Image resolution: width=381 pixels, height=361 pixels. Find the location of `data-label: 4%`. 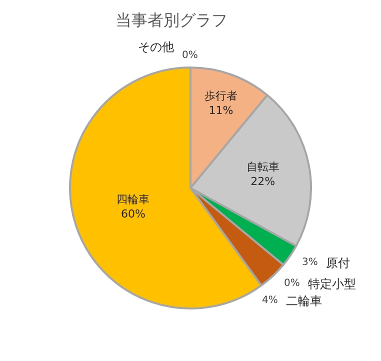

data-label: 4% is located at coordinates (270, 300).